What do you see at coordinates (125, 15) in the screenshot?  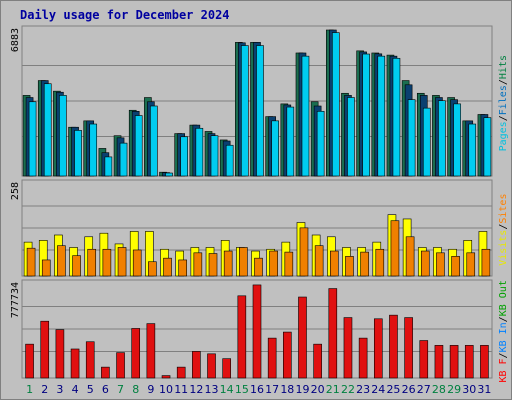 I see `chart-title: Daily usage for December 2024` at bounding box center [125, 15].